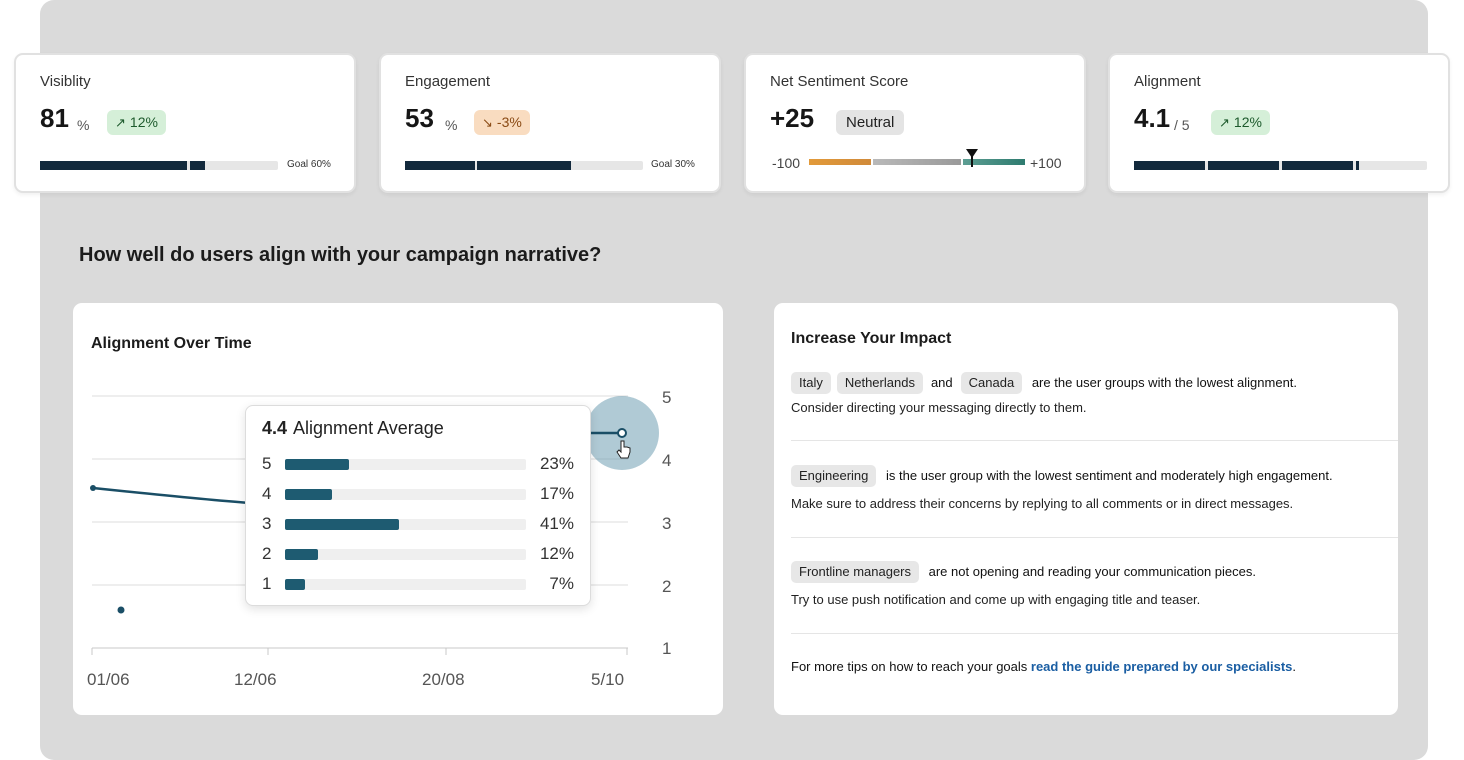  What do you see at coordinates (941, 382) in the screenshot?
I see `tip-and: and` at bounding box center [941, 382].